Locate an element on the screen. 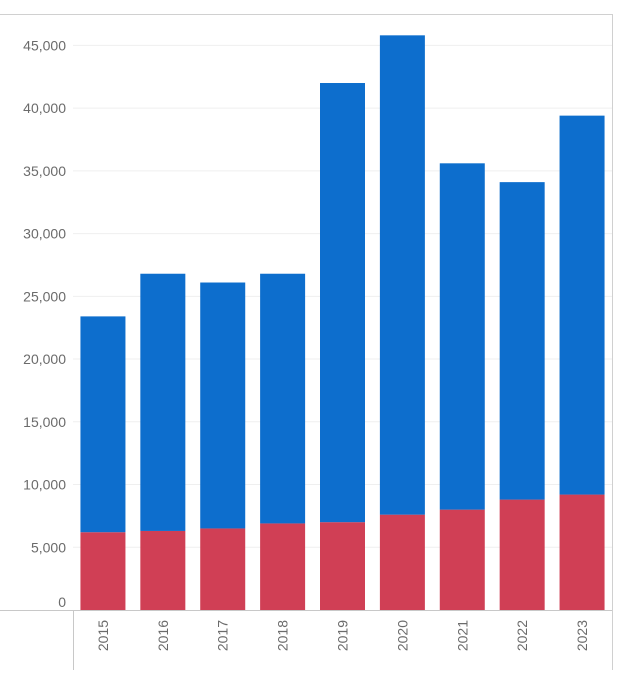 The height and width of the screenshot is (681, 623). bar-bottom-2022 is located at coordinates (522, 554).